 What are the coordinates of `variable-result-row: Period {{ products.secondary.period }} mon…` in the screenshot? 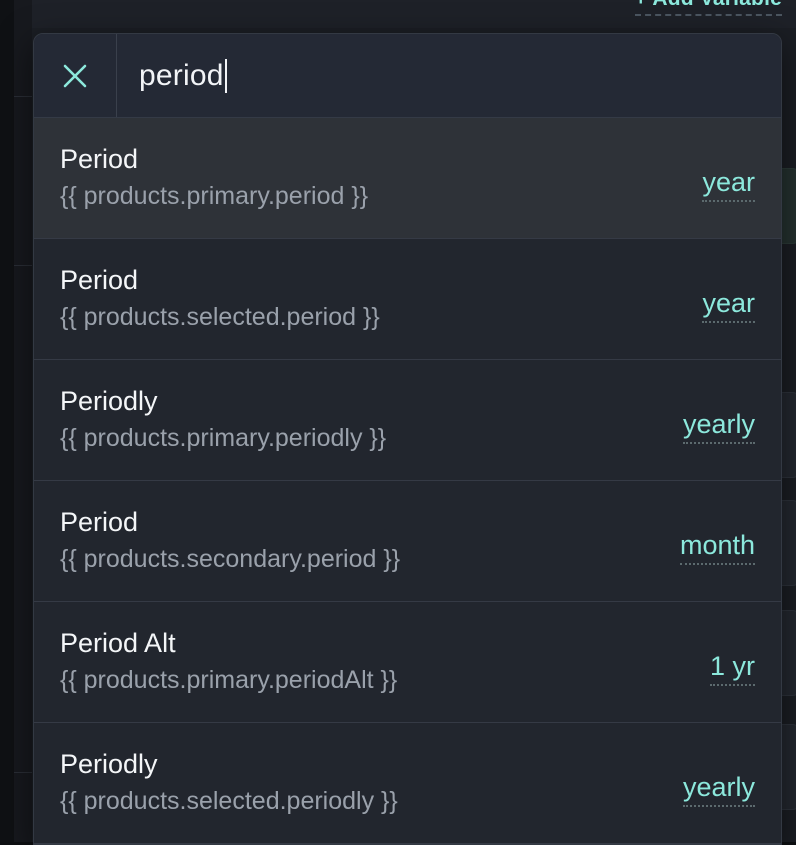 It's located at (407, 541).